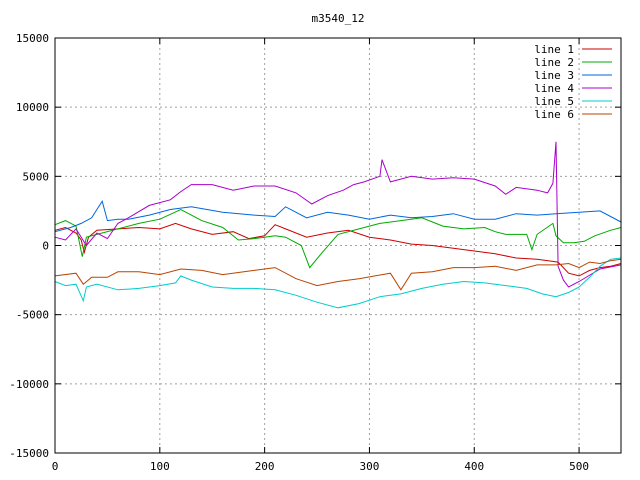 The height and width of the screenshot is (480, 640). Describe the element at coordinates (370, 466) in the screenshot. I see `x-tick-label: 300` at that location.